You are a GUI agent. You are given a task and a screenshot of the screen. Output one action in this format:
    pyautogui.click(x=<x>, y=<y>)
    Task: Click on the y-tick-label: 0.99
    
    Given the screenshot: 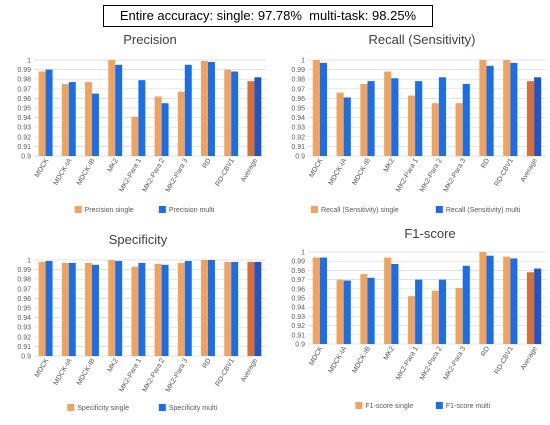 What is the action you would take?
    pyautogui.click(x=24, y=70)
    